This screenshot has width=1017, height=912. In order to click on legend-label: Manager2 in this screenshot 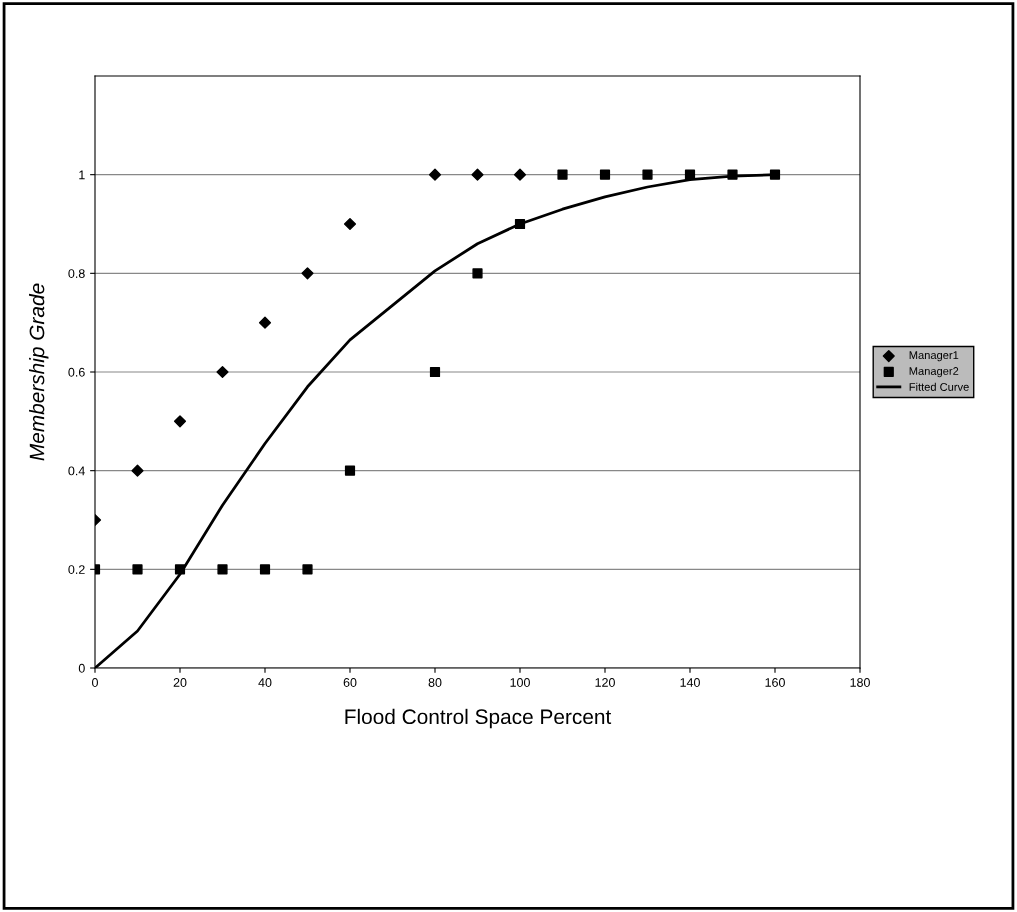, I will do `click(934, 372)`.